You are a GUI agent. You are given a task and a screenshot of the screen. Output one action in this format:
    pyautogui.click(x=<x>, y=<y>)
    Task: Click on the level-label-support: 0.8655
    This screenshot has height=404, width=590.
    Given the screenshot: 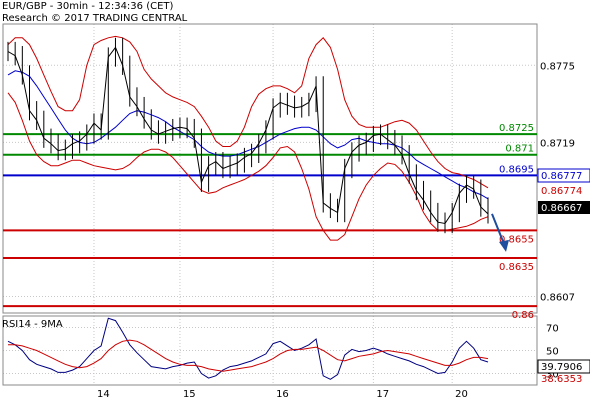 What is the action you would take?
    pyautogui.click(x=516, y=239)
    